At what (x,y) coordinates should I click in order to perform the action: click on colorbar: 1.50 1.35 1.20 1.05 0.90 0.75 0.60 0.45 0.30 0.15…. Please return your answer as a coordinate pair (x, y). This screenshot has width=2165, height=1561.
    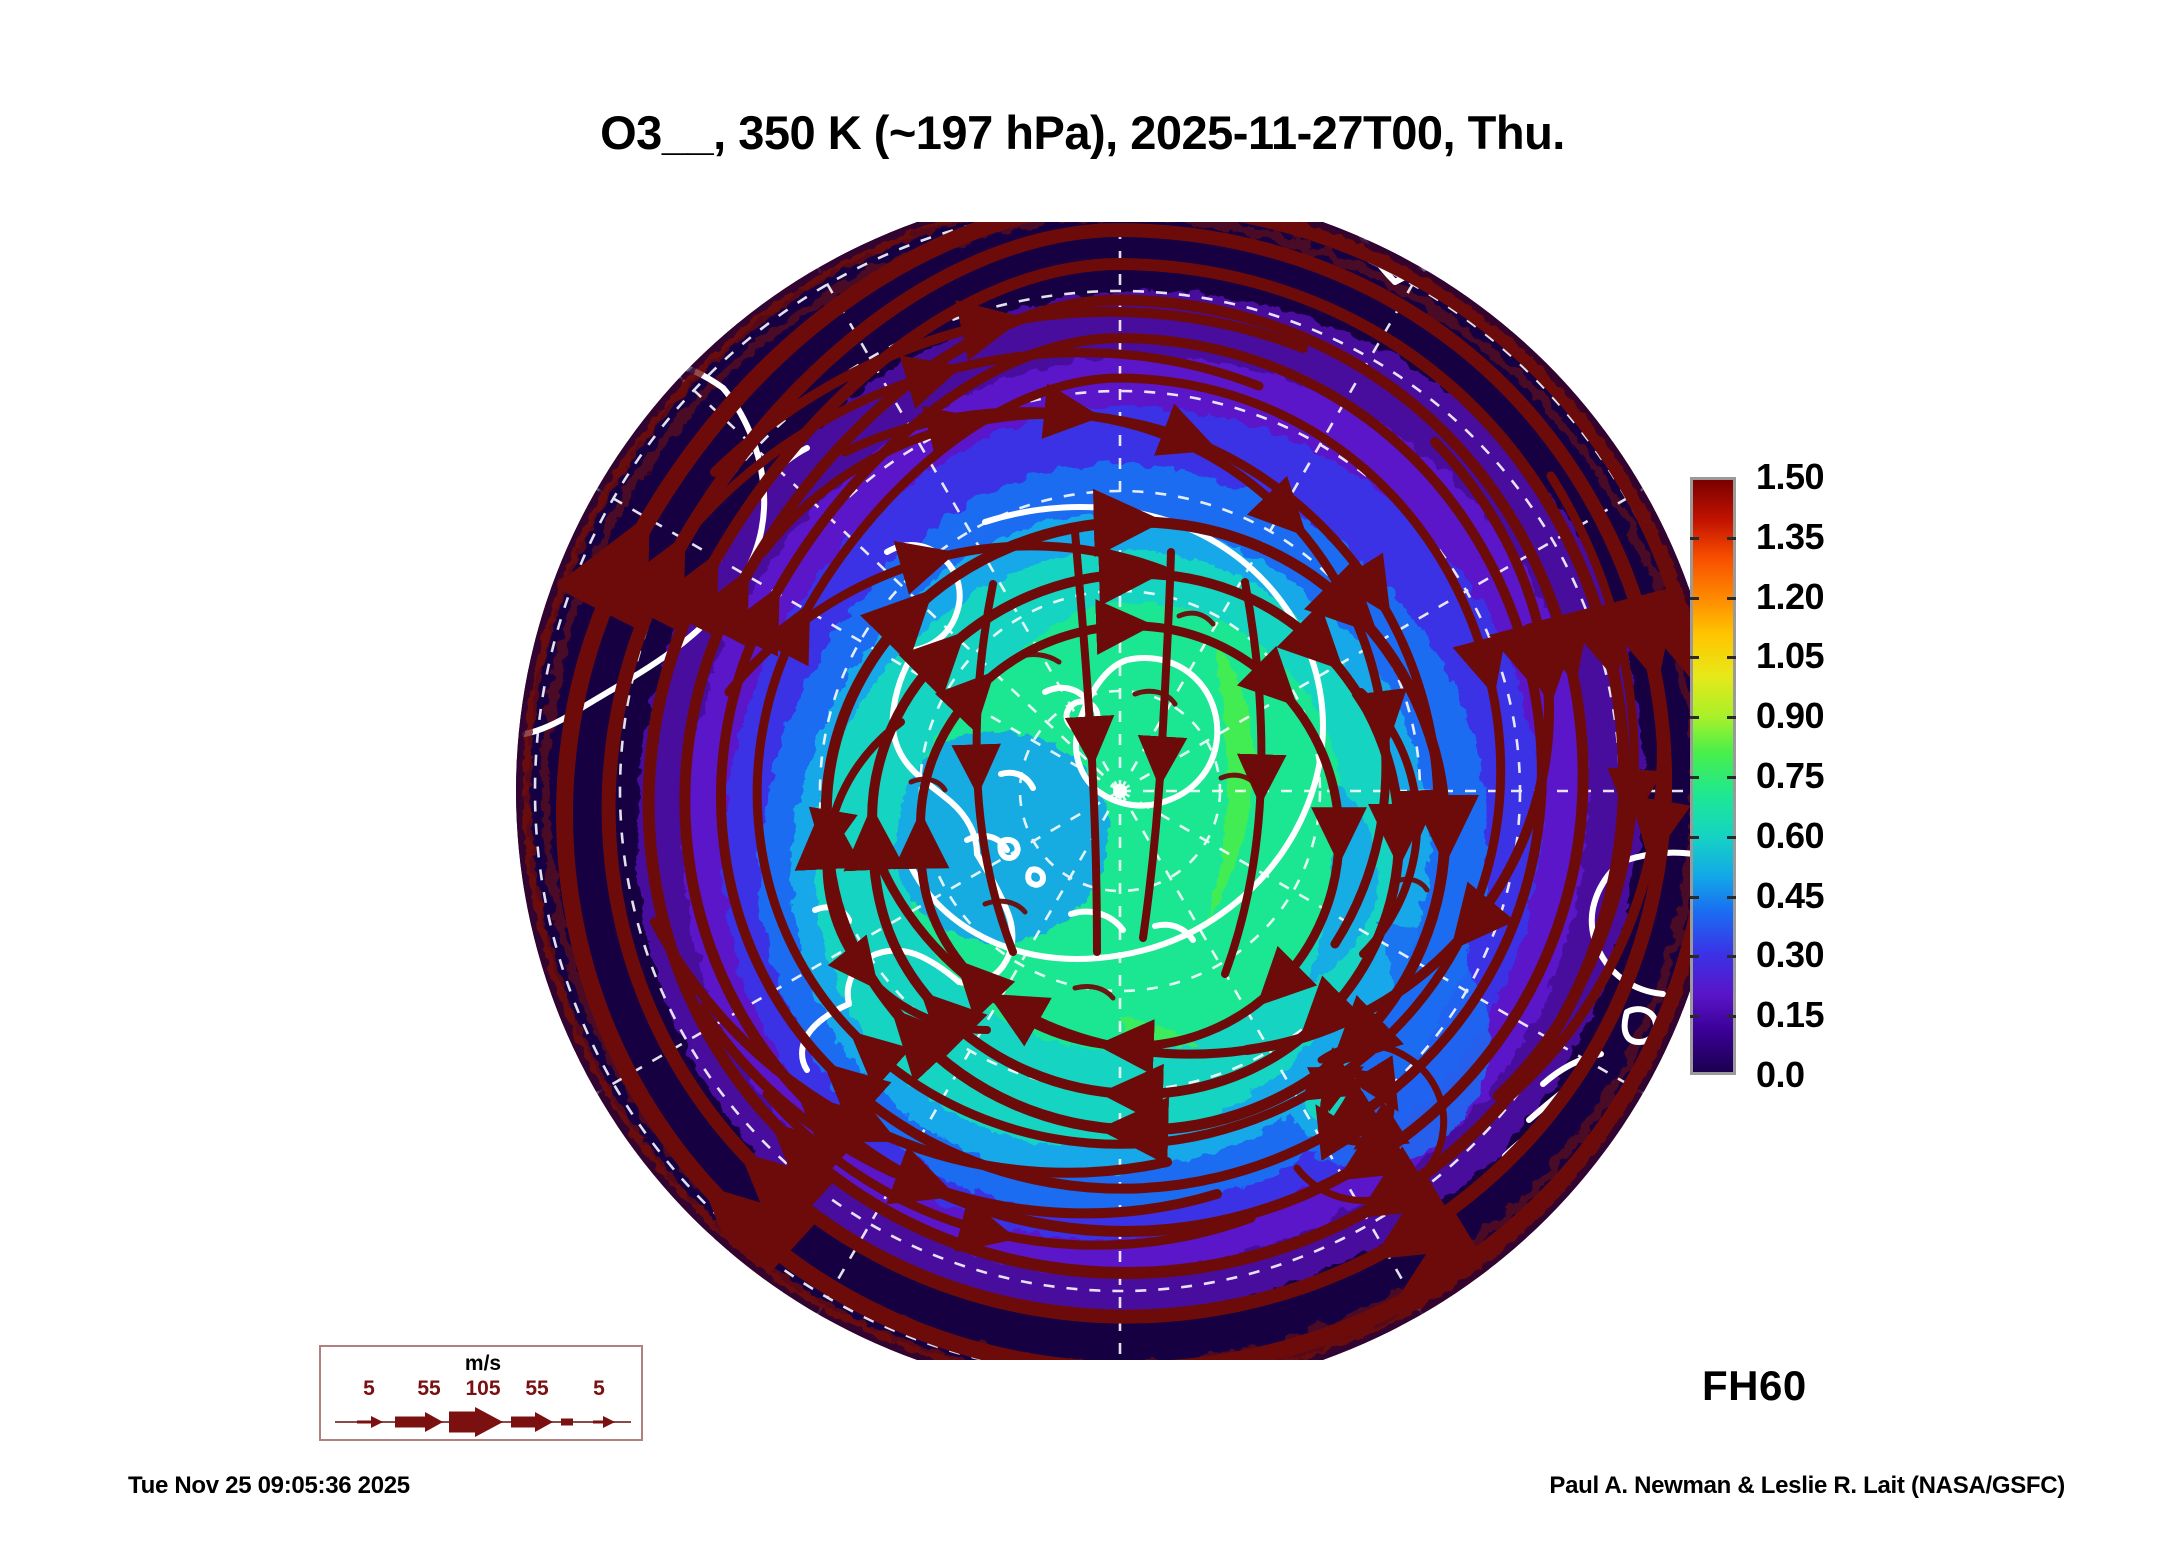
    Looking at the image, I should click on (1900, 775).